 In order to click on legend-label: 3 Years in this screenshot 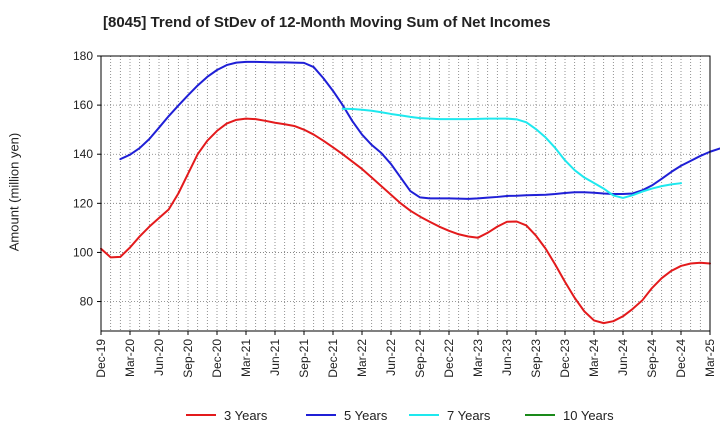, I will do `click(246, 415)`.